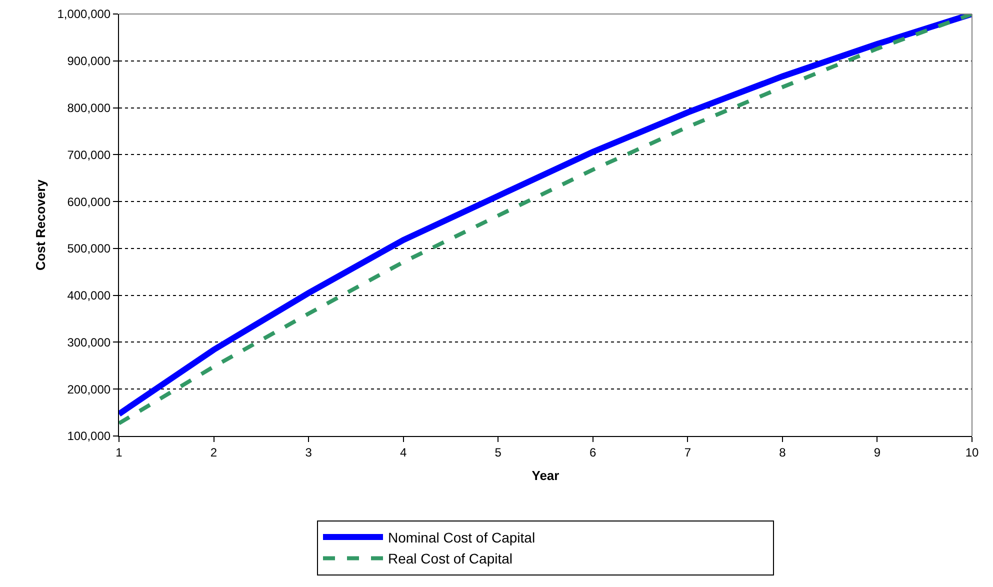  Describe the element at coordinates (119, 452) in the screenshot. I see `x-tick-label: 1` at that location.